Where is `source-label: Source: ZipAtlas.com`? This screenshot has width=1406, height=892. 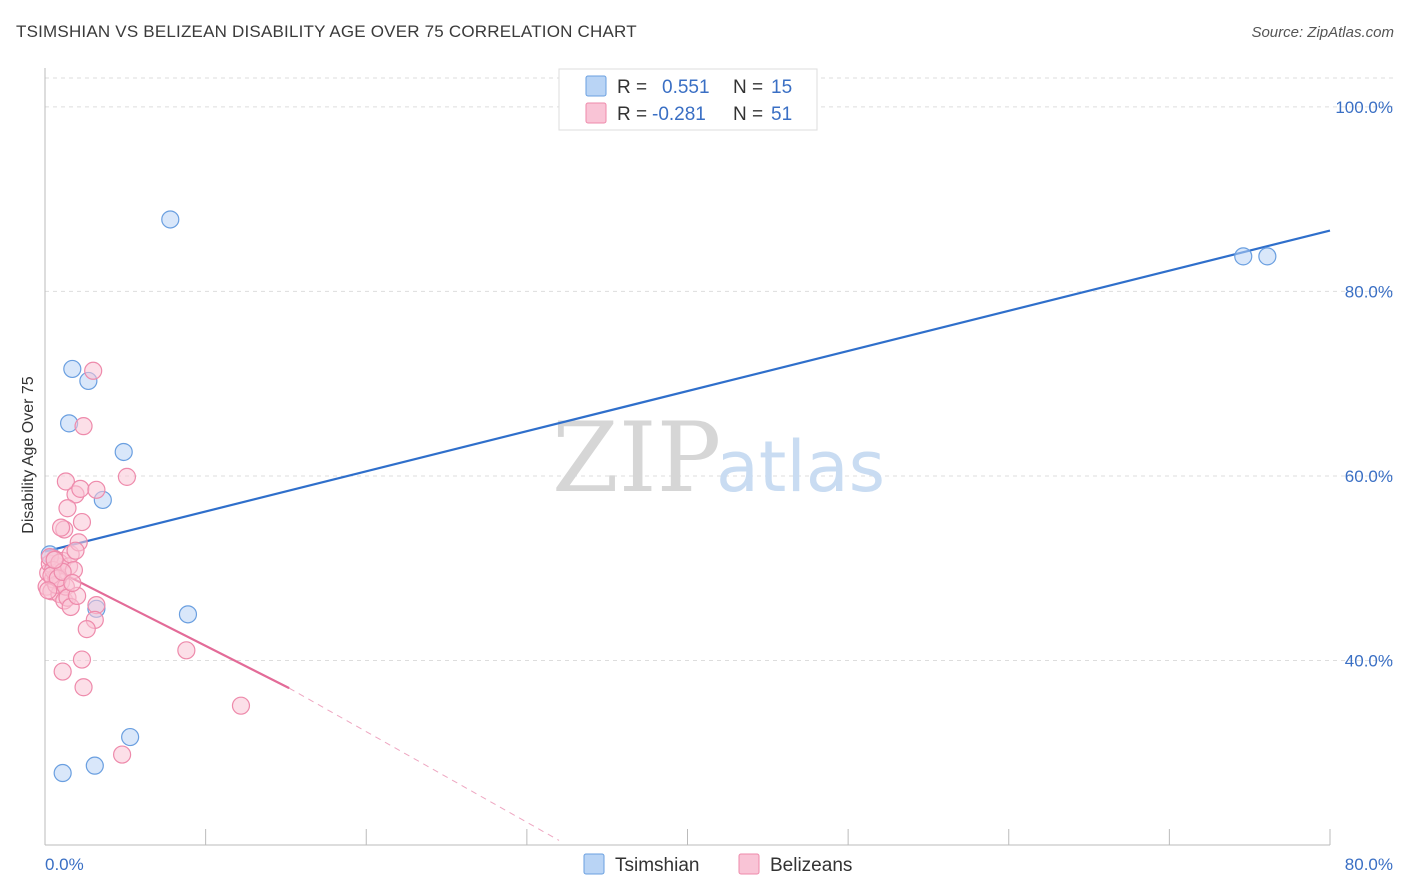
source-label: Source: ZipAtlas.com is located at coordinates (1322, 32).